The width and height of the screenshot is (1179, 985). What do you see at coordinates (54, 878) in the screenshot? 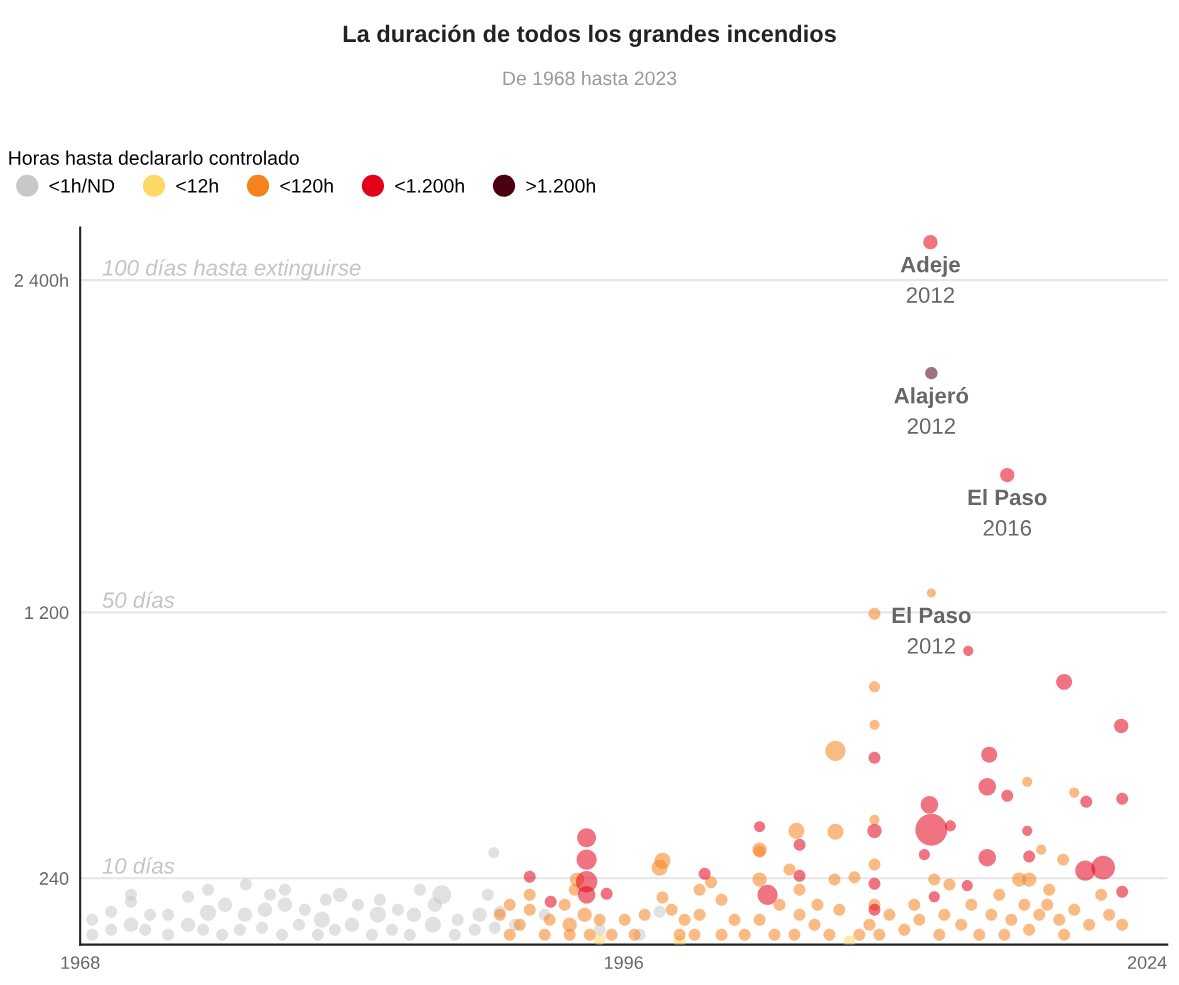
I see `y-tick-label: 240` at bounding box center [54, 878].